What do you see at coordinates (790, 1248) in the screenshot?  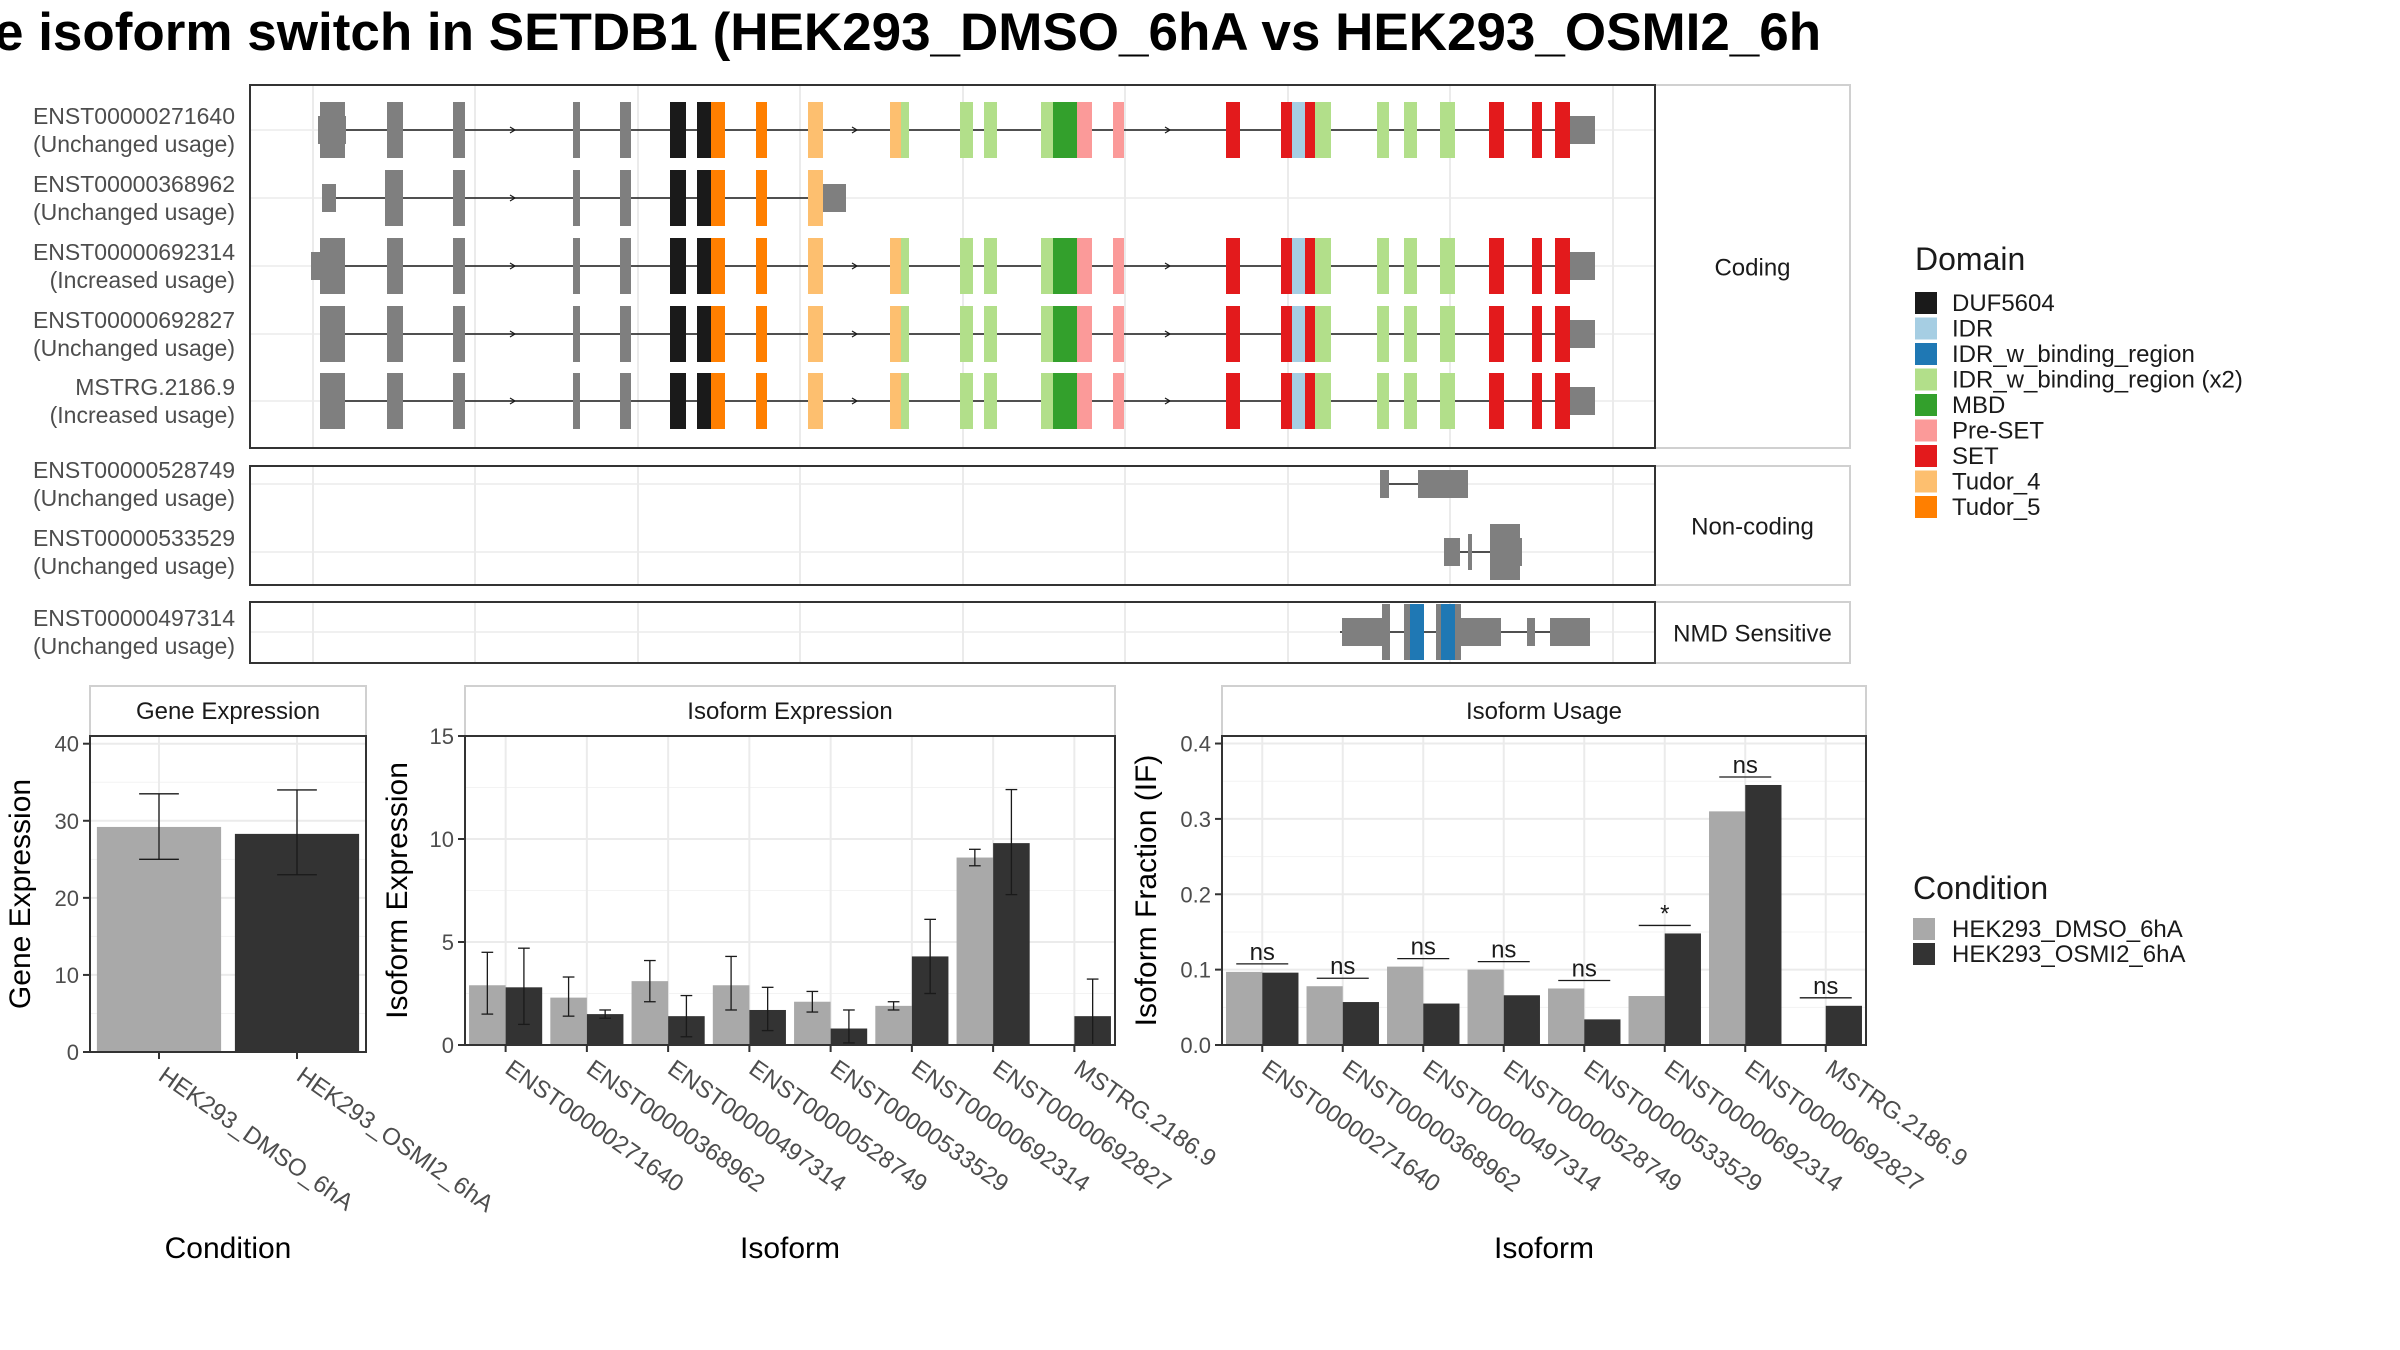 I see `x-axis-title: Isoform` at bounding box center [790, 1248].